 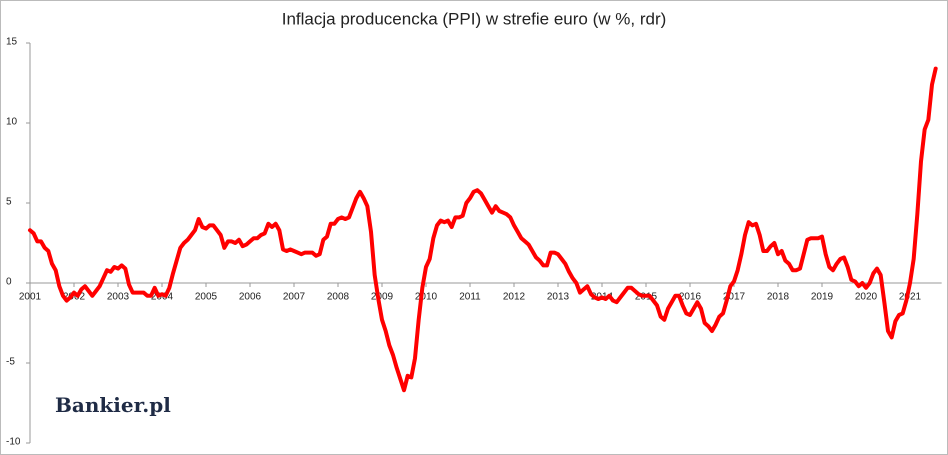 I want to click on y-tick-label: 10, so click(x=12, y=122).